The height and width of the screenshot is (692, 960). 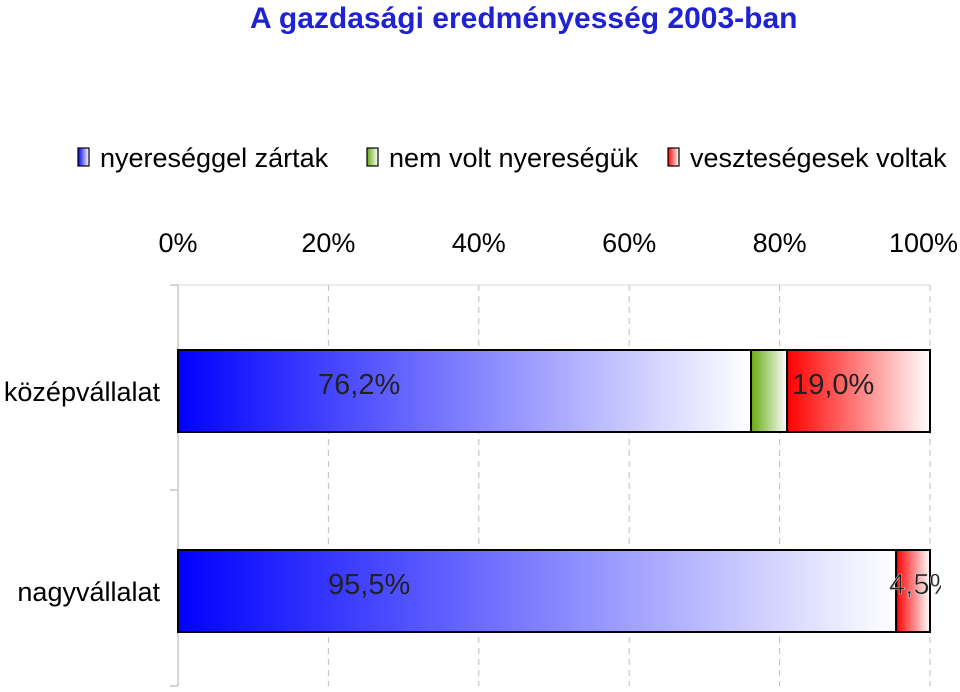 I want to click on bar-kozepvallalat-vesztesegesek-voltak, so click(x=858, y=391).